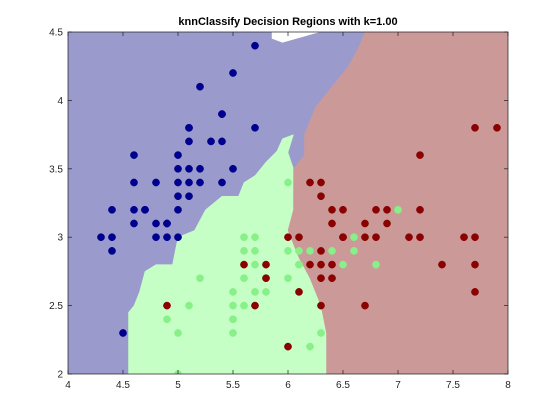  What do you see at coordinates (178, 385) in the screenshot?
I see `x-tick-label: 5` at bounding box center [178, 385].